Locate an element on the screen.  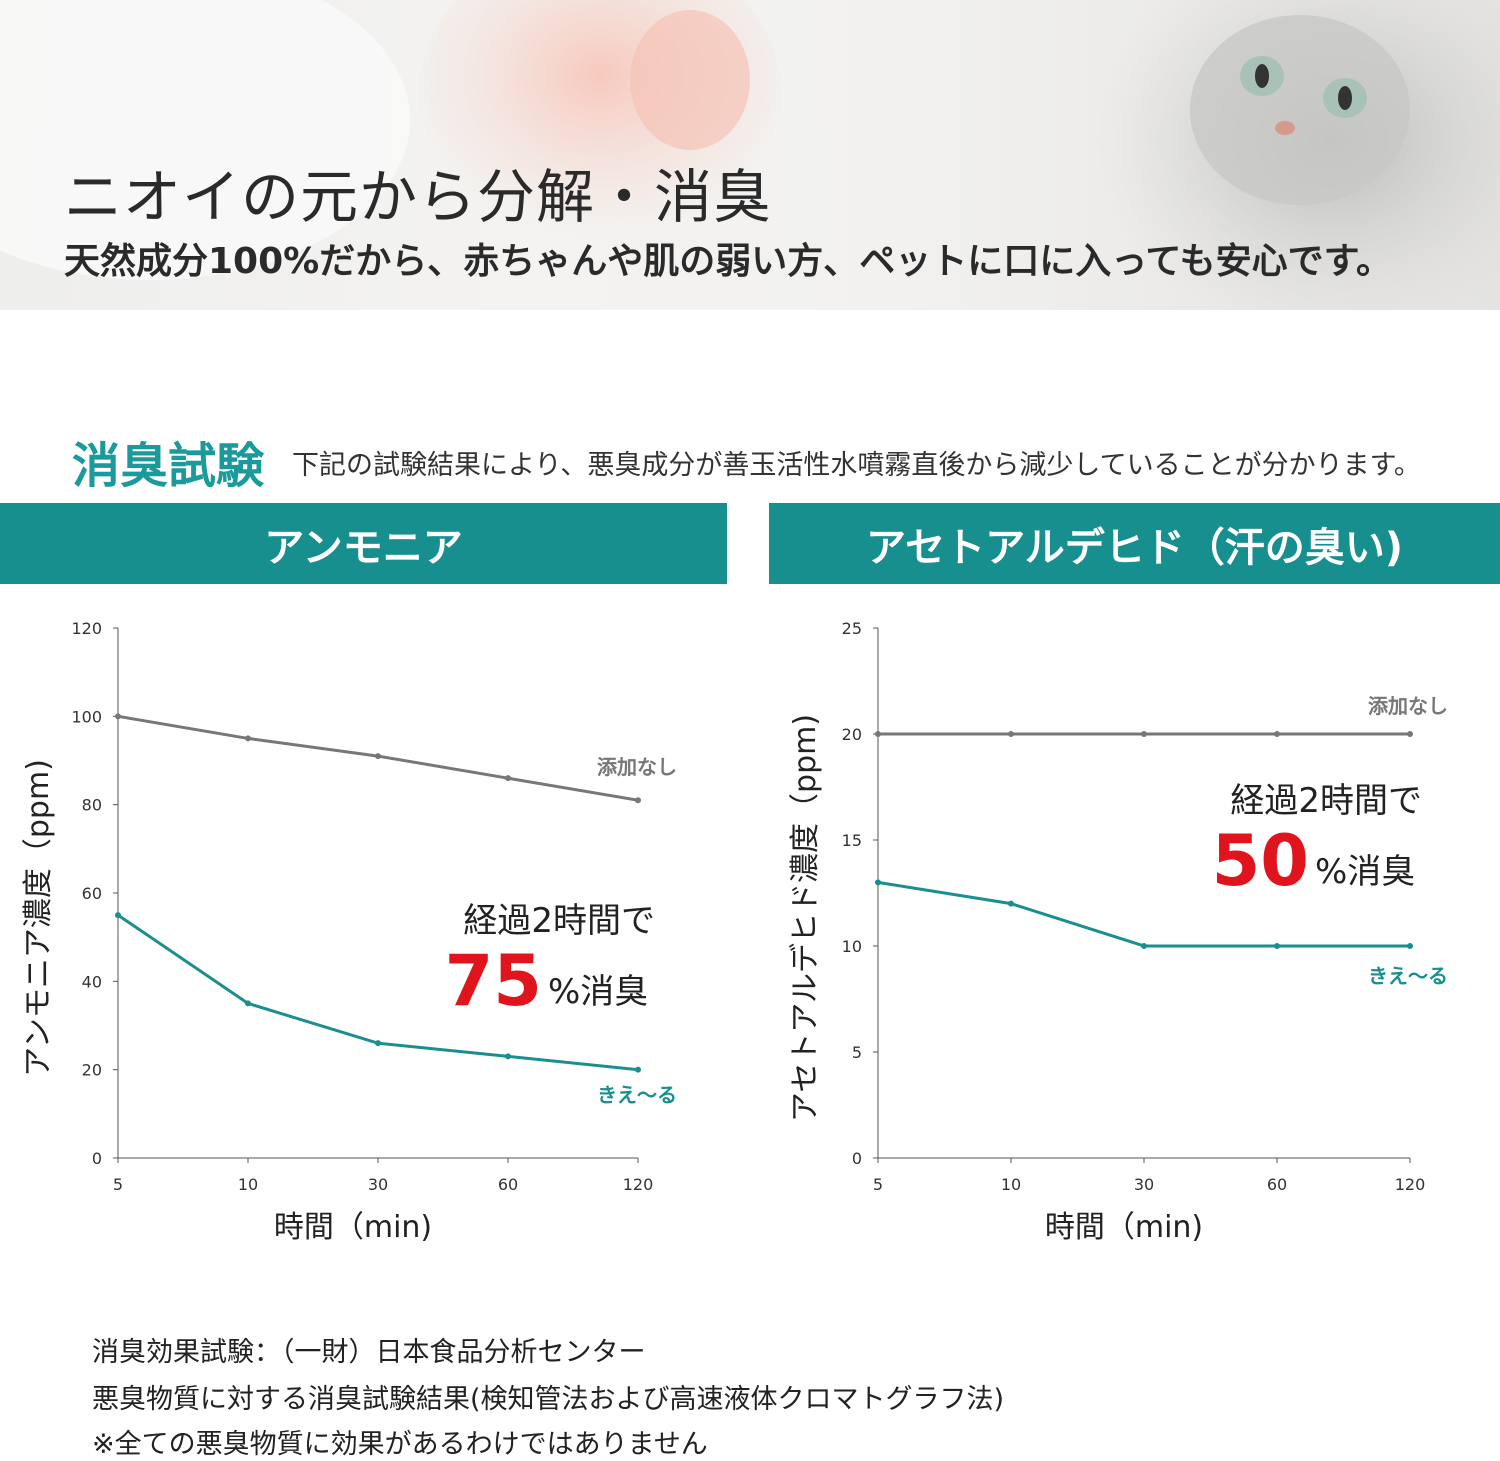
hero-title: ニオイの元から分解・消臭 is located at coordinates (418, 197).